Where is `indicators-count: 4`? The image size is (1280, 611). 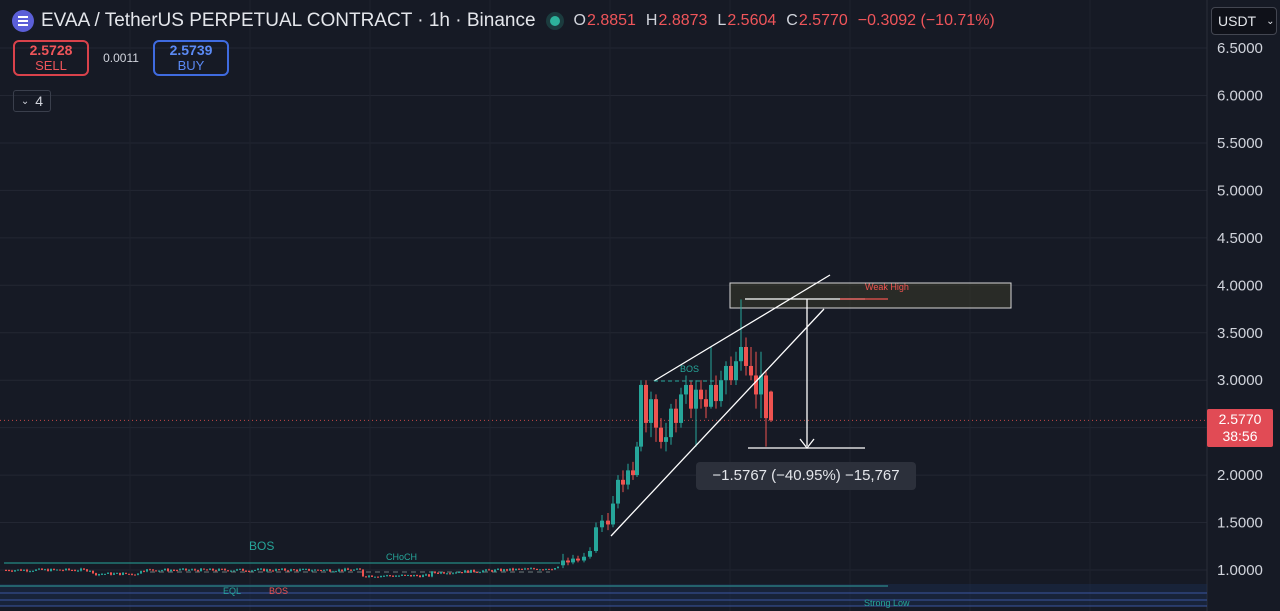 indicators-count: 4 is located at coordinates (39, 101).